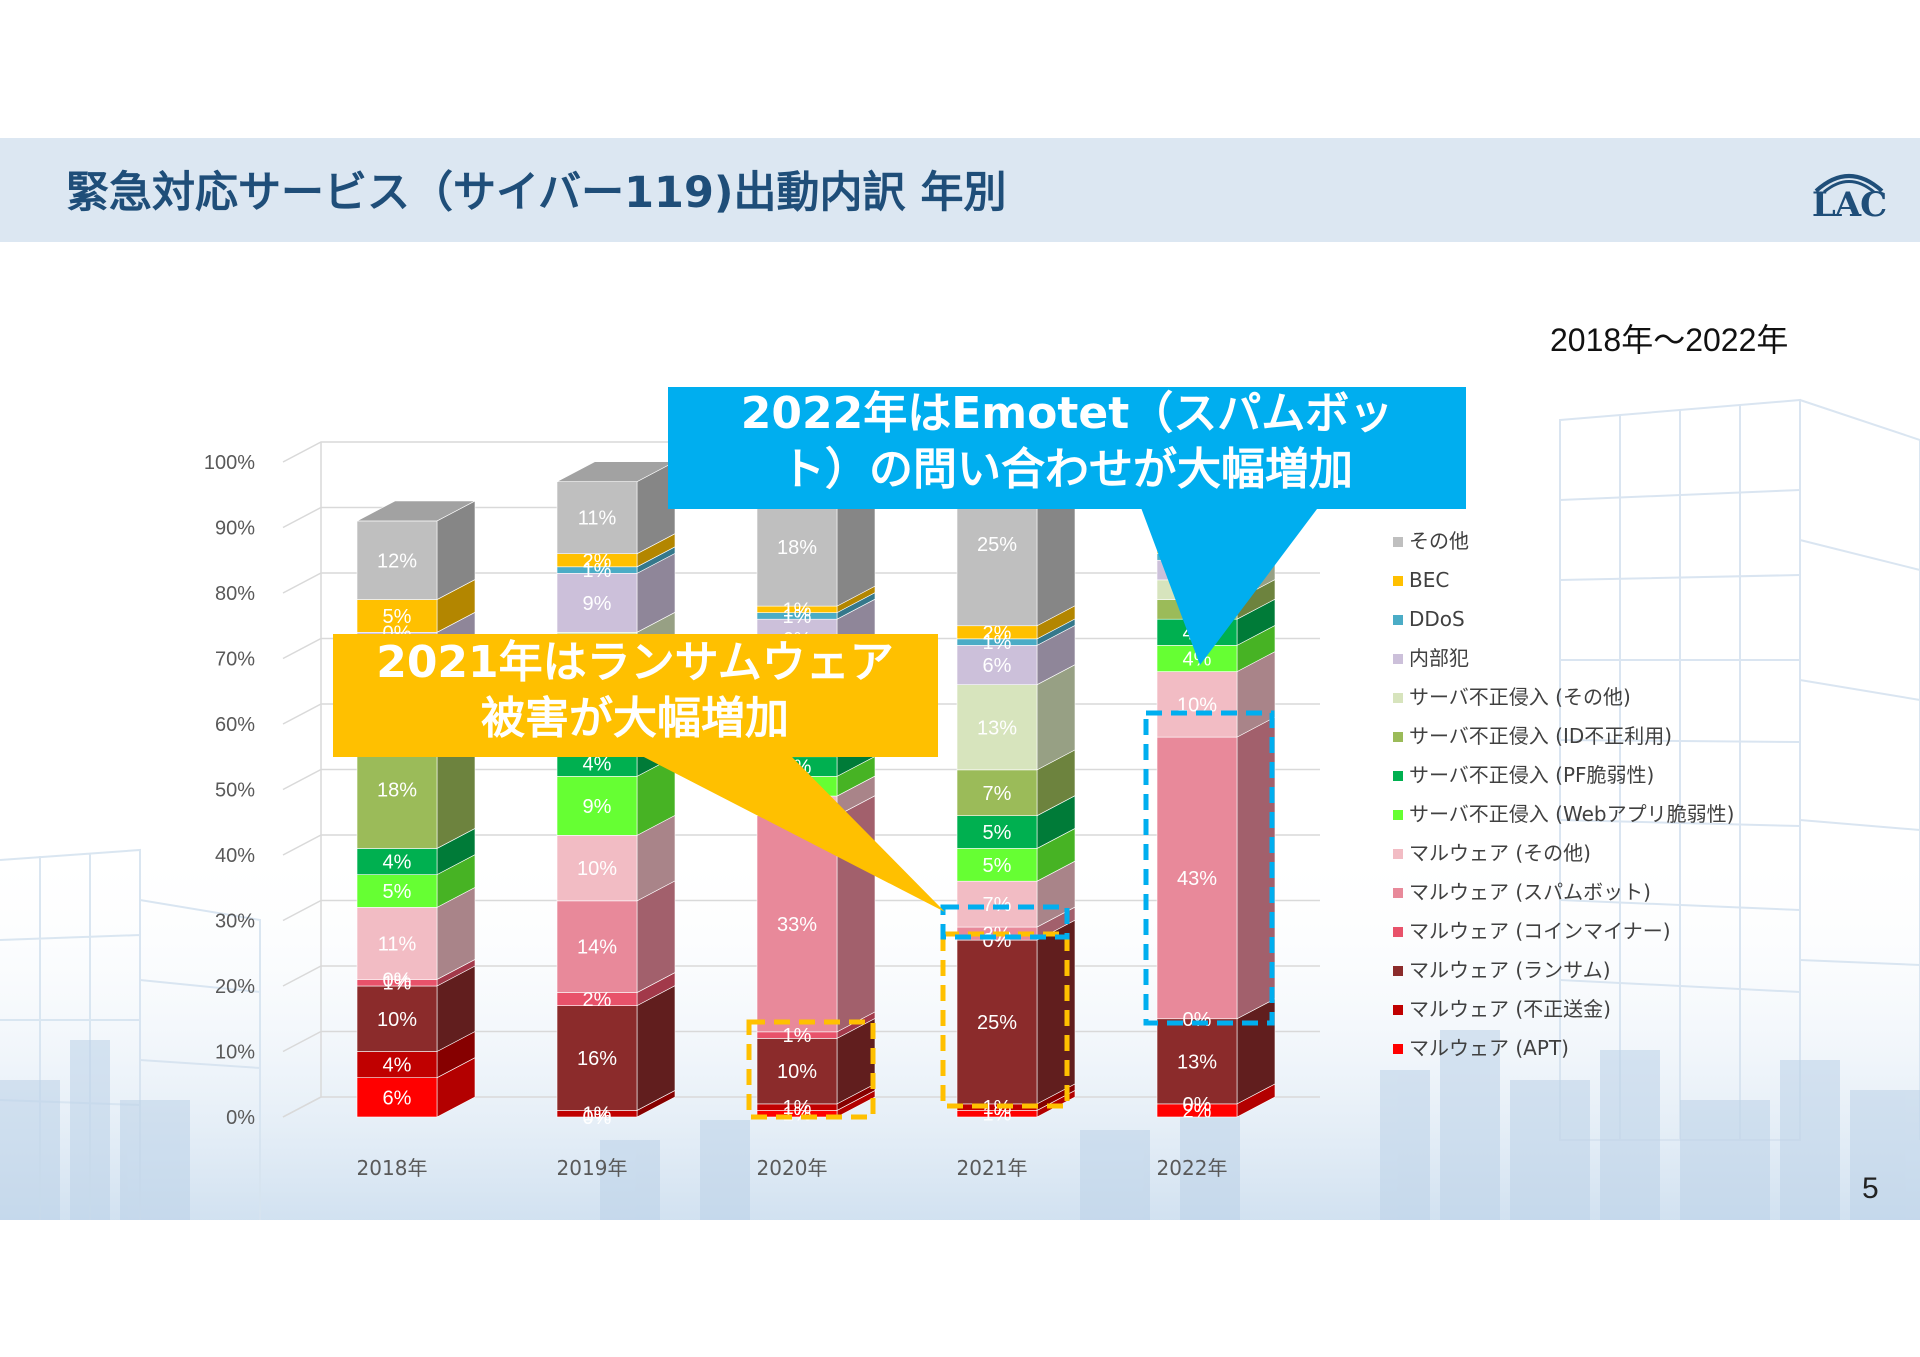 The image size is (1920, 1357). Describe the element at coordinates (1571, 814) in the screenshot. I see `legend-label: サーバ不正侵入 (Webアプリ脆弱性)` at that location.